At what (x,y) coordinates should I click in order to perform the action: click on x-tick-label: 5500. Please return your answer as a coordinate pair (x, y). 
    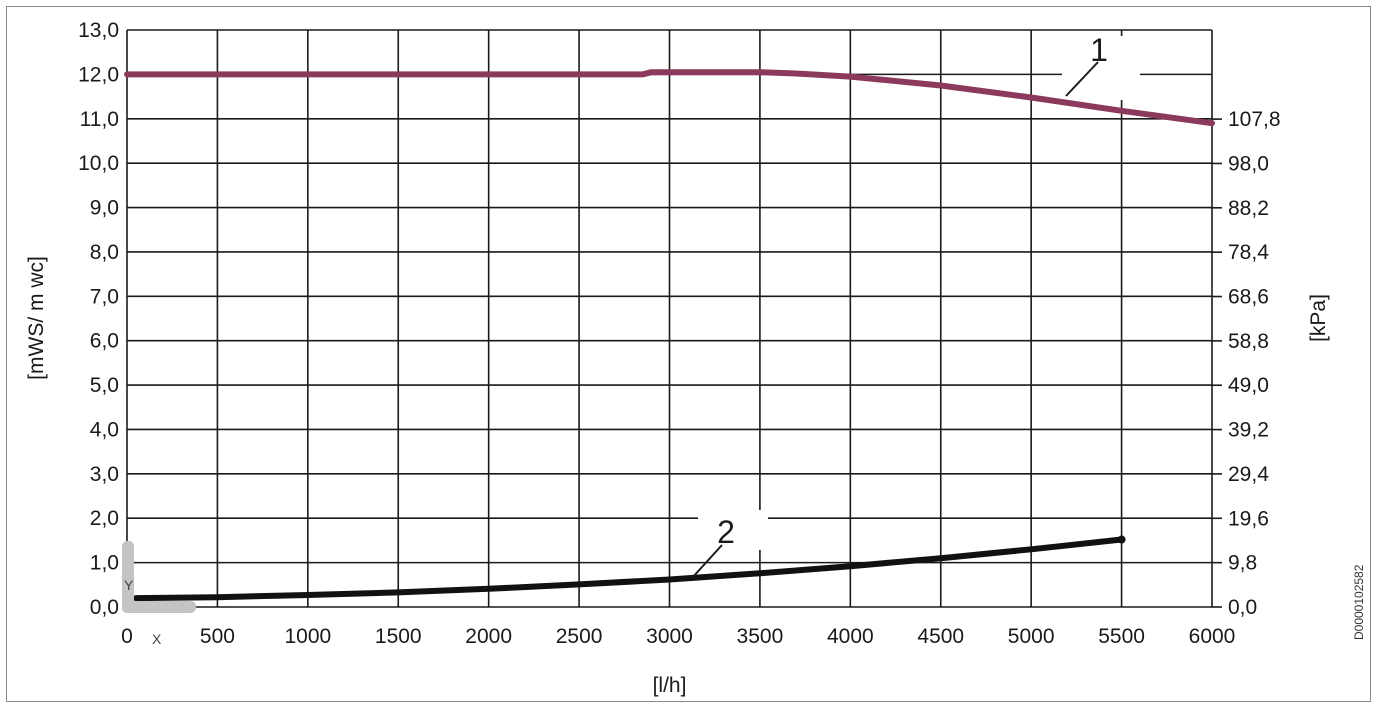
    Looking at the image, I should click on (1121, 636).